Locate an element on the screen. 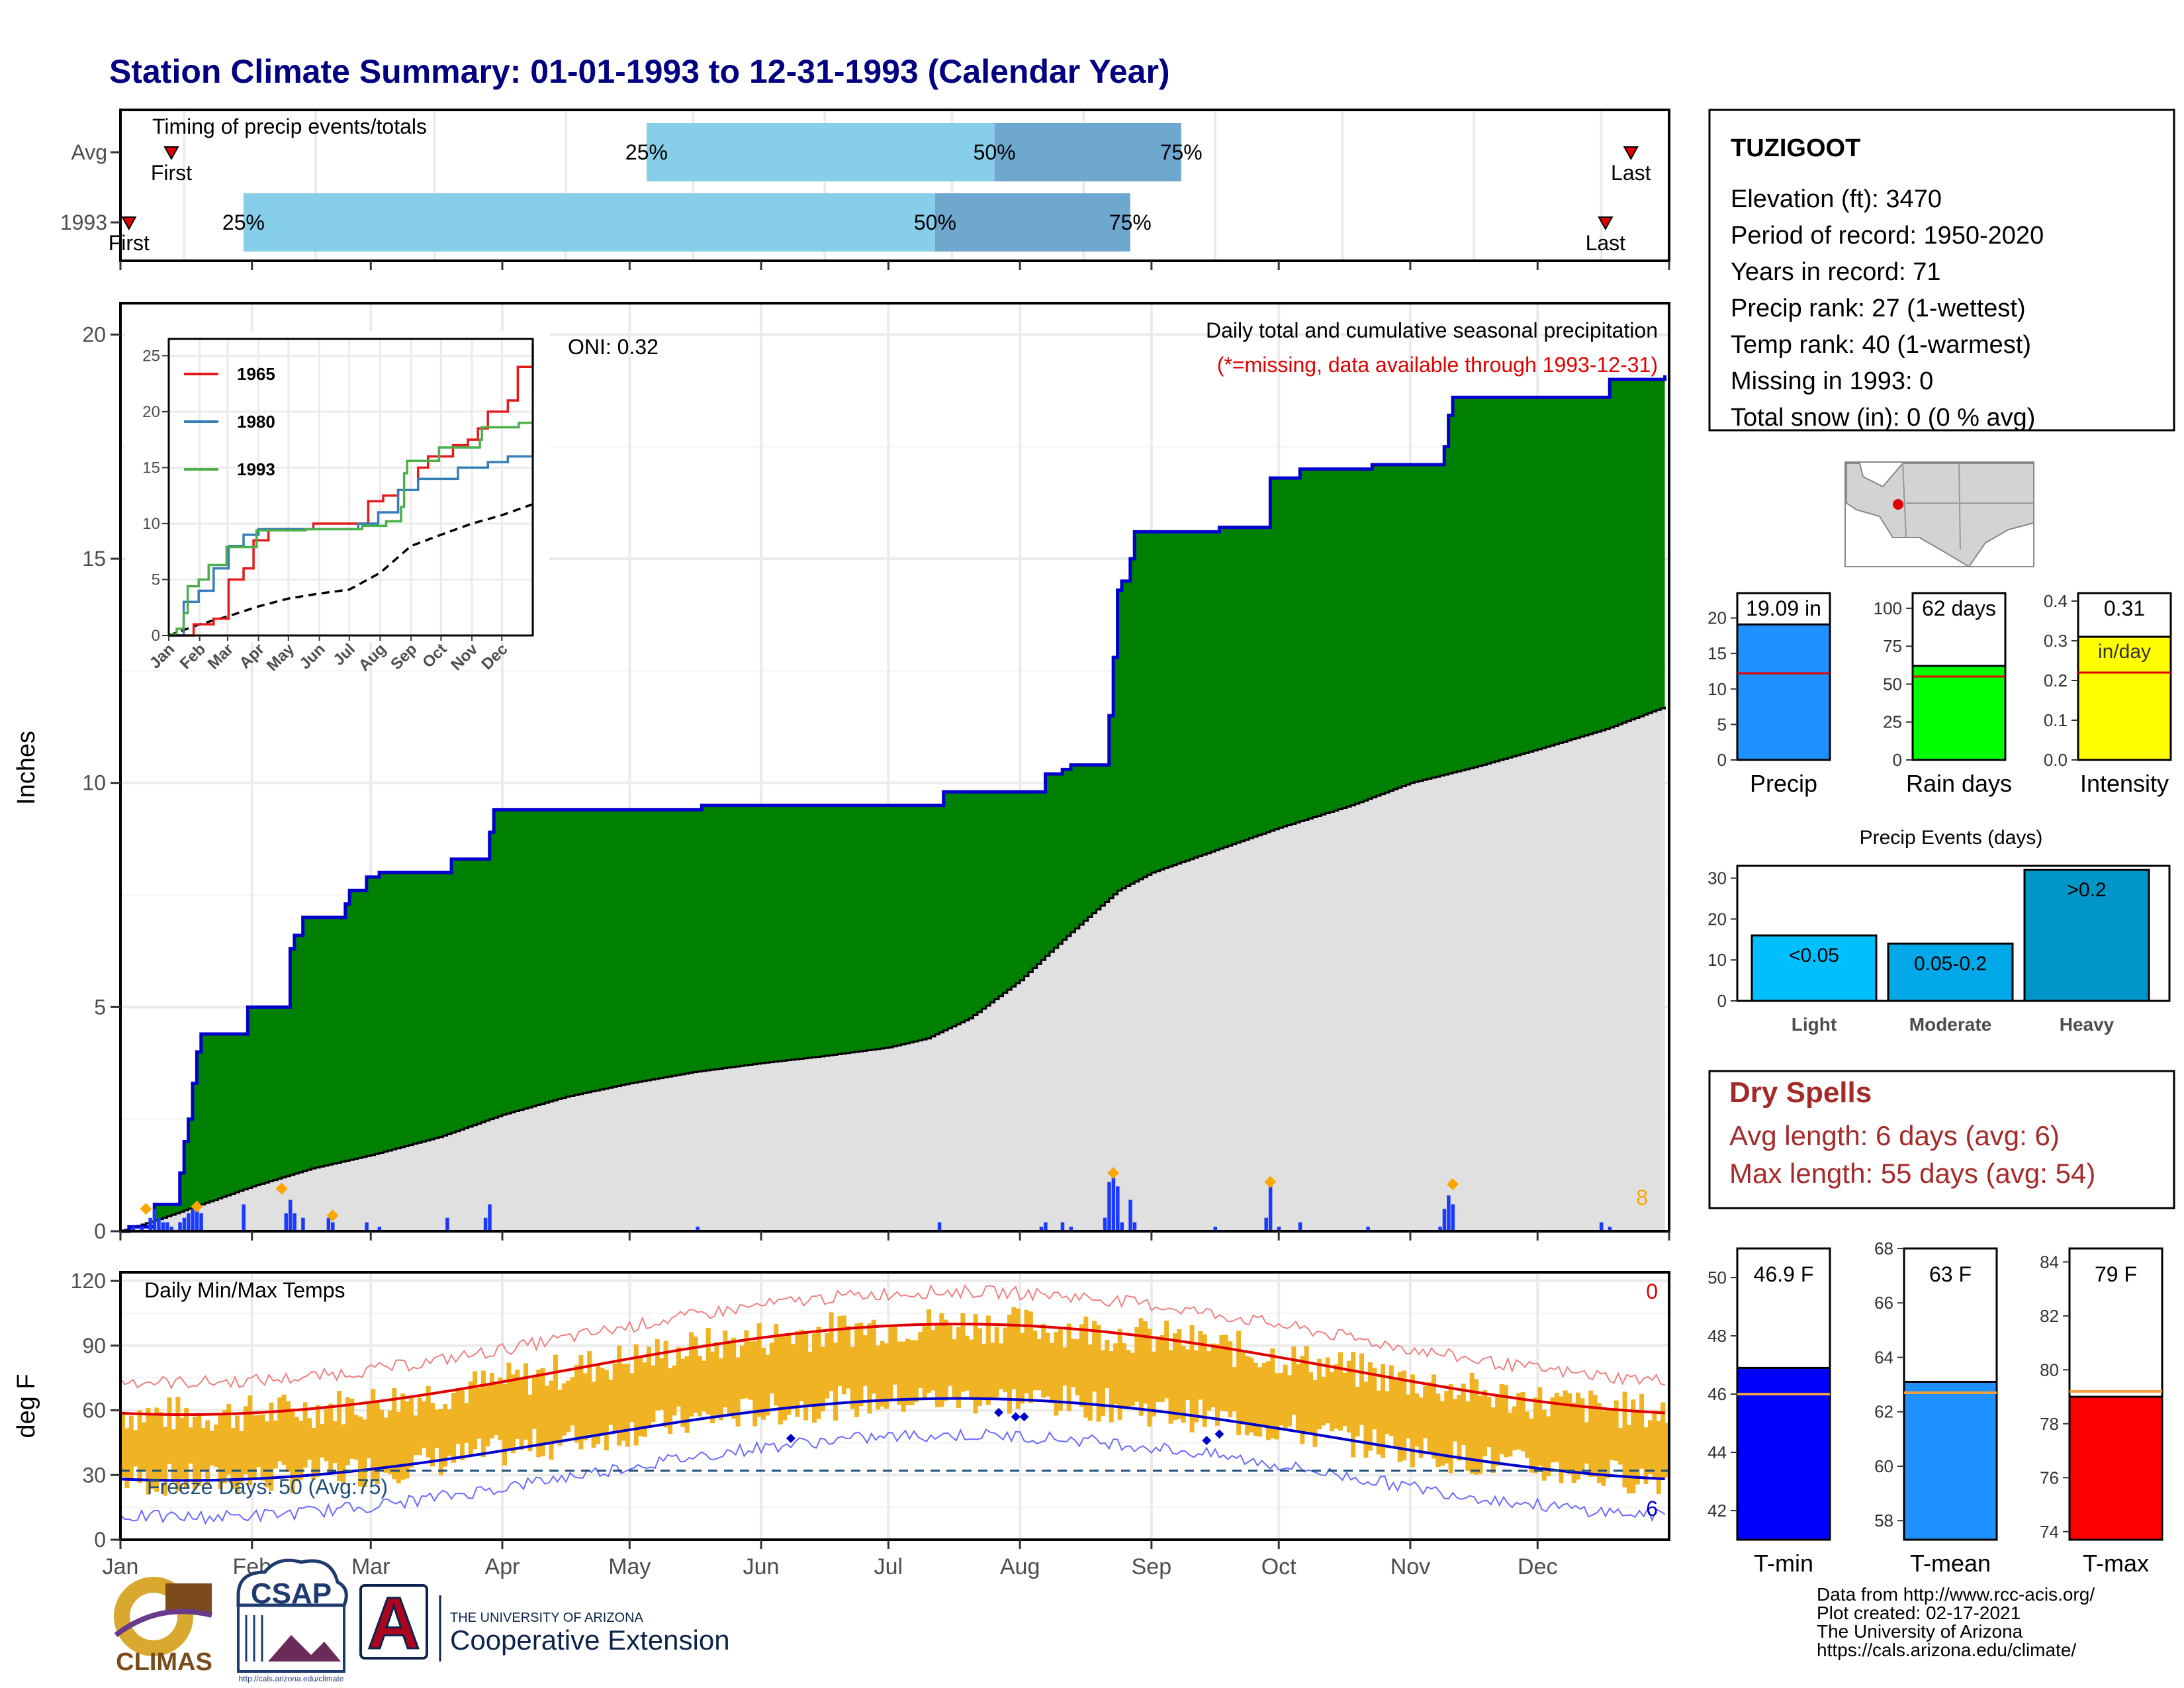 The width and height of the screenshot is (2184, 1688). record-temp-marker is located at coordinates (1016, 1417).